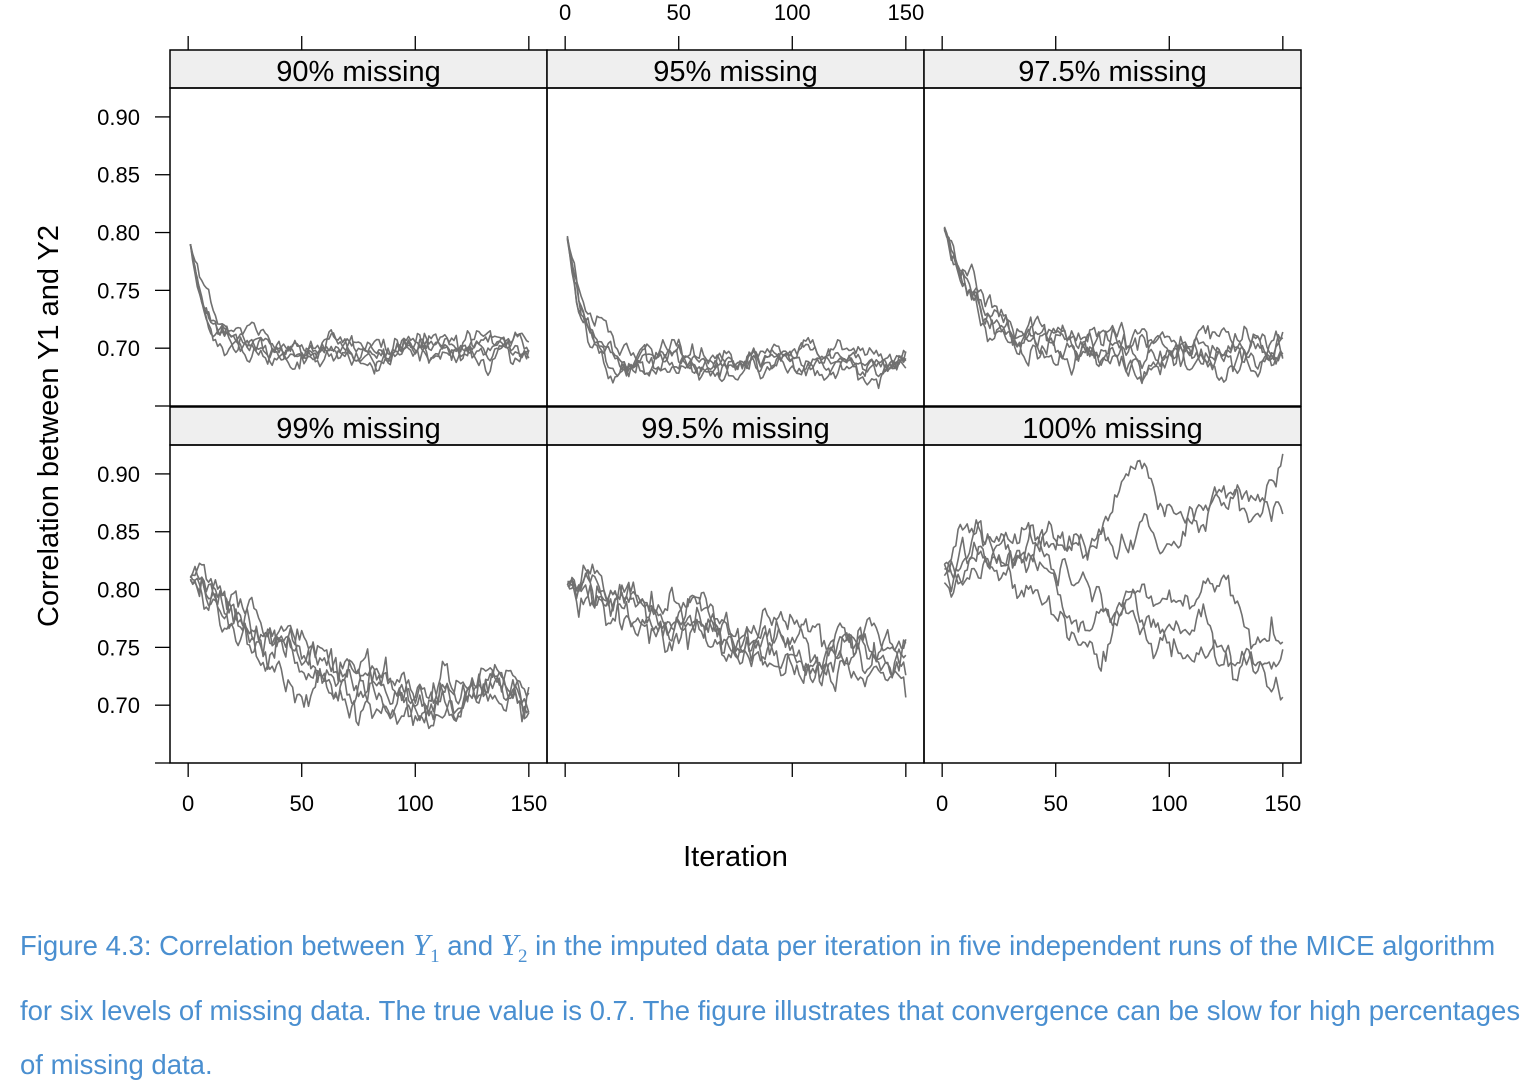  I want to click on x-tick-label-top: 0, so click(565, 12).